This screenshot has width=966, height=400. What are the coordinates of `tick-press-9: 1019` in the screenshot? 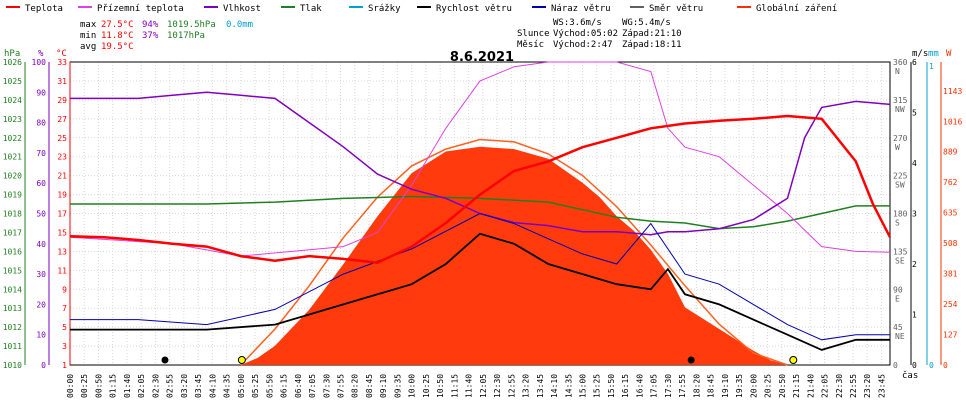 It's located at (12, 195).